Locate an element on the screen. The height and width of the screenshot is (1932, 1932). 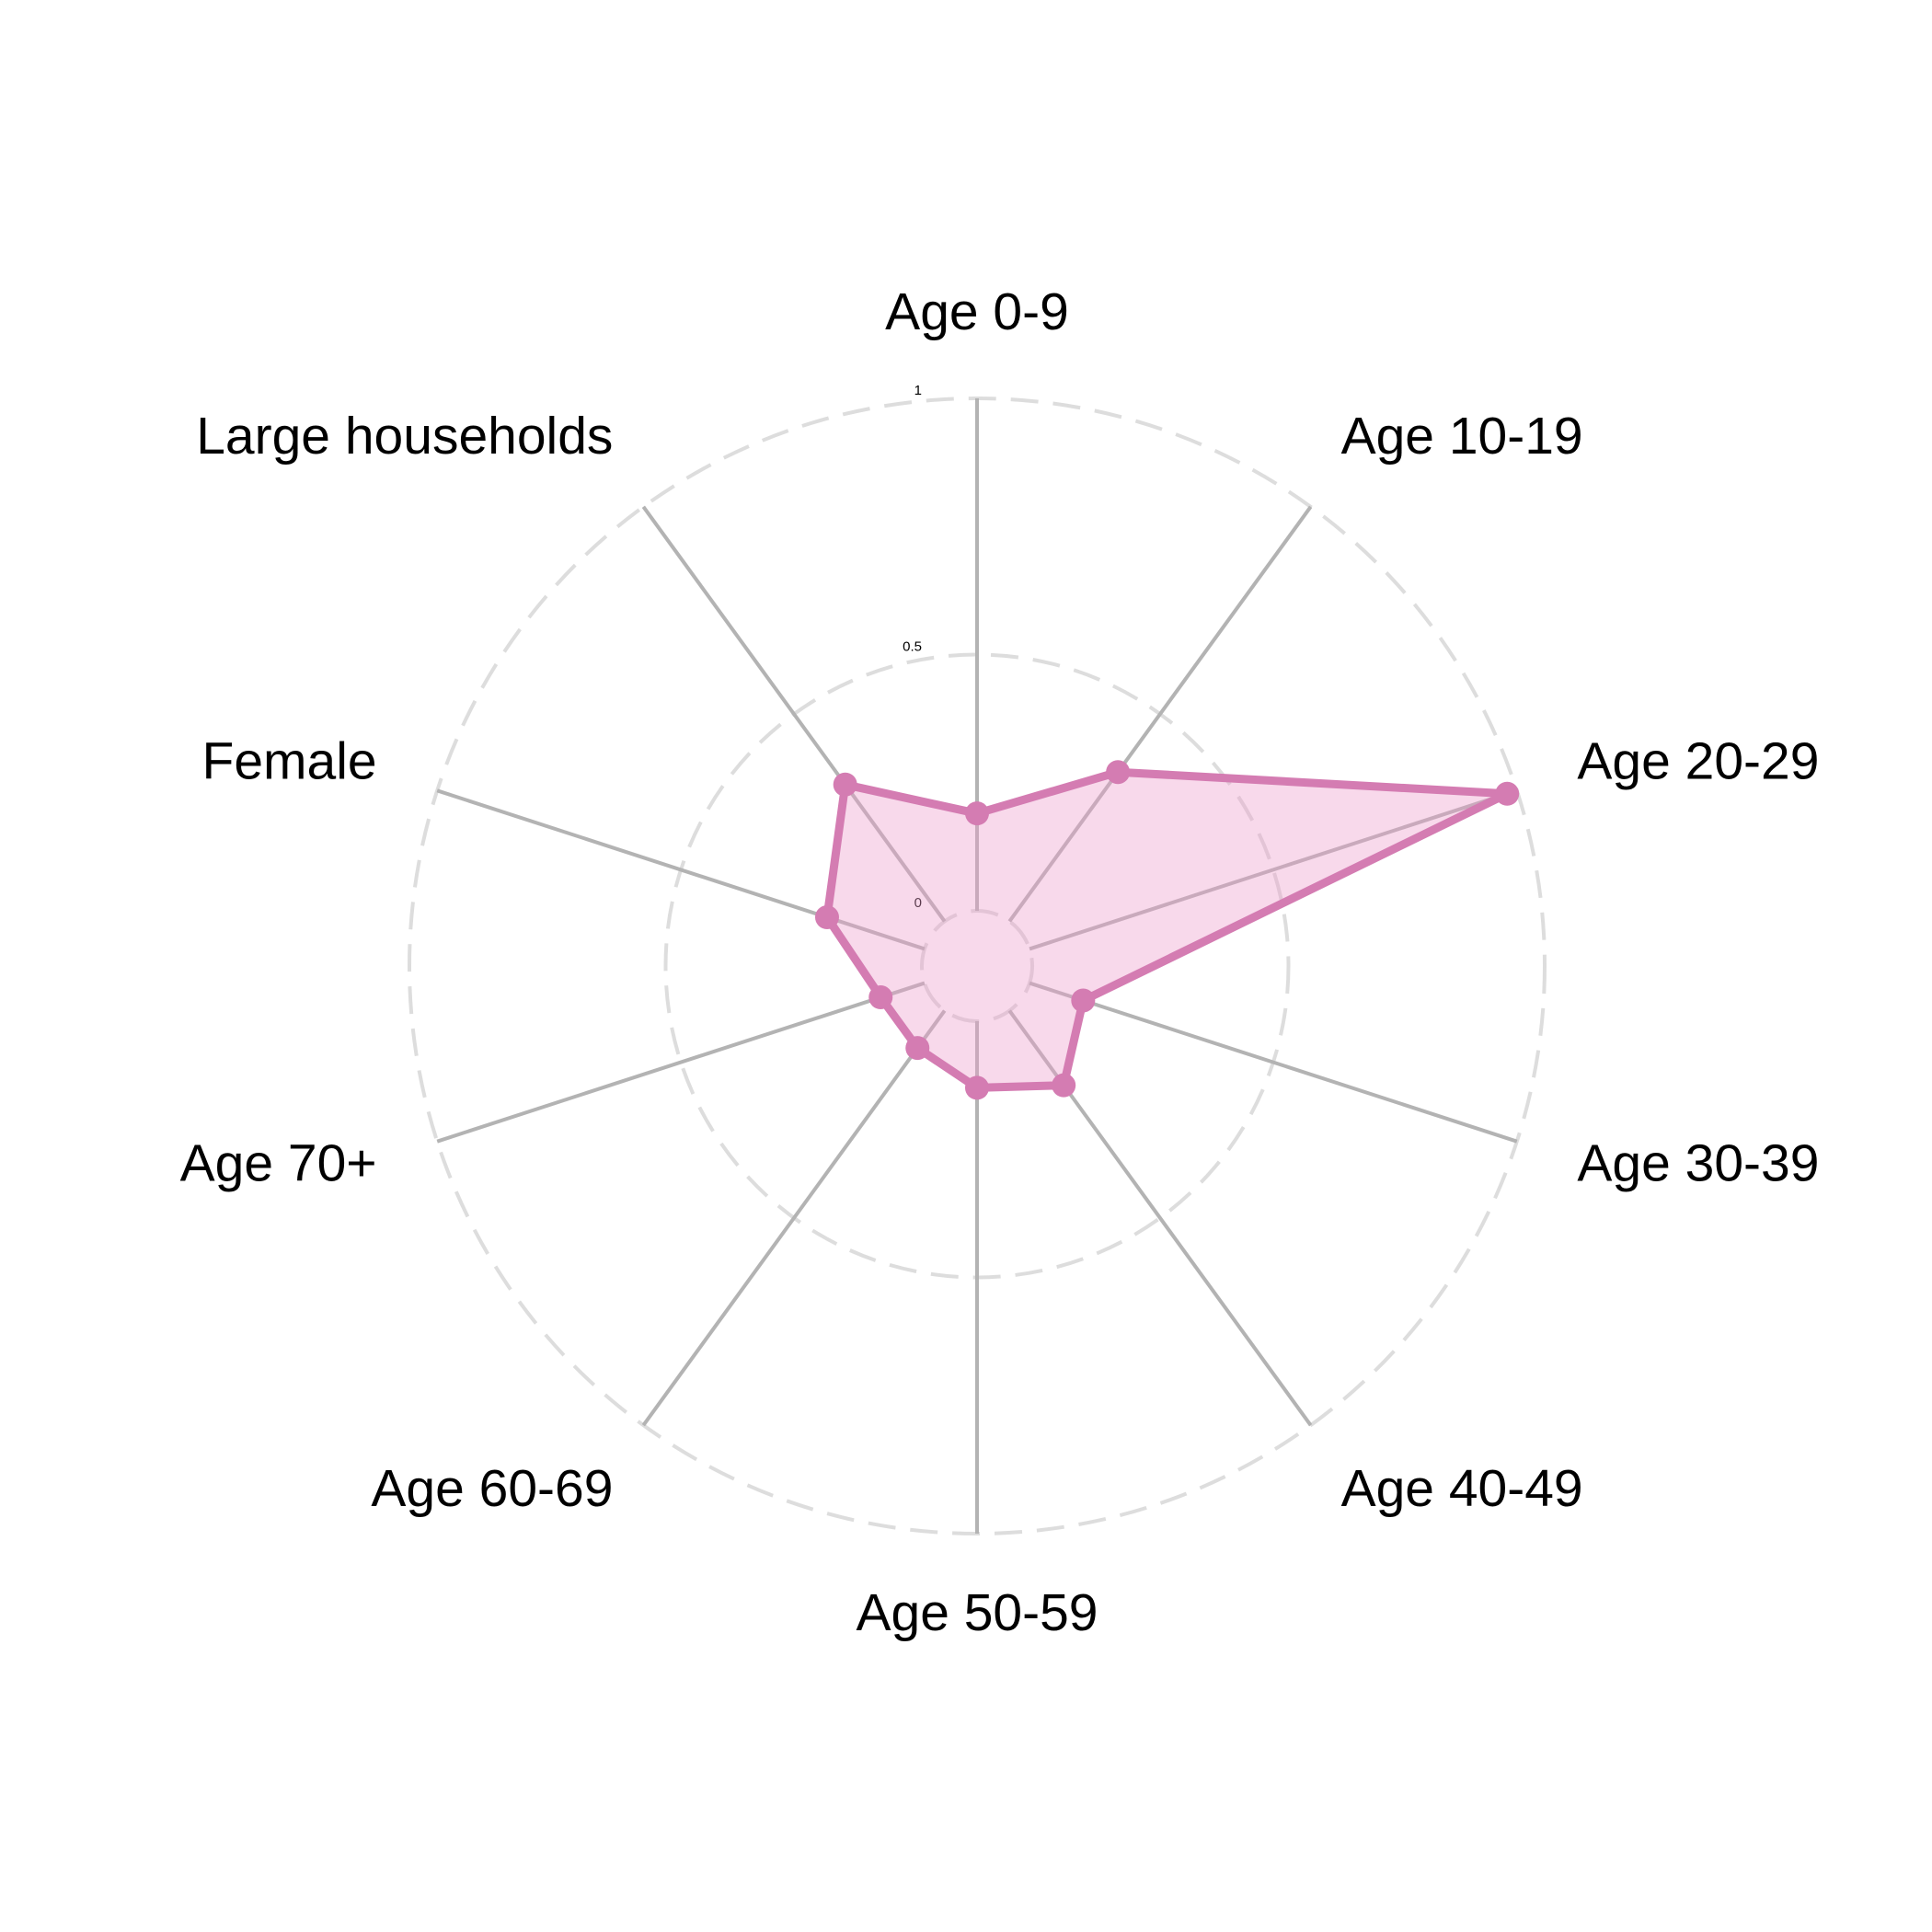
category-label-0: Age 0-9 is located at coordinates (977, 311).